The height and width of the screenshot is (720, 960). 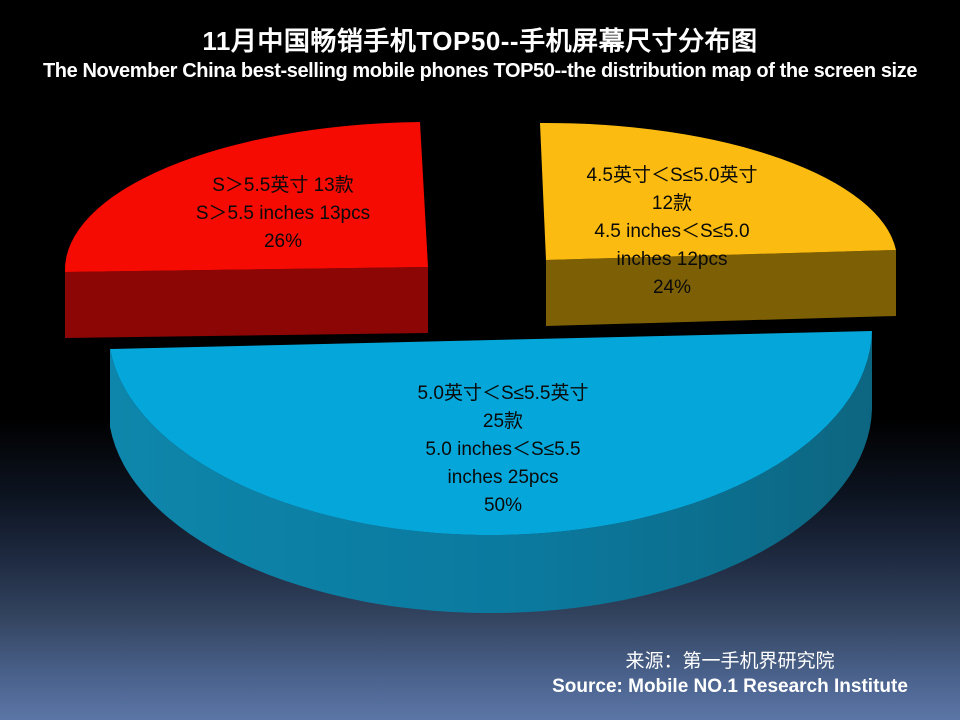 I want to click on yellow-slice-label-line-2: 12款, so click(x=672, y=203).